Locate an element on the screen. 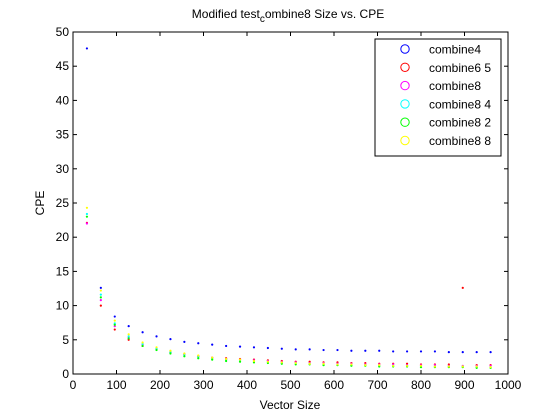 The width and height of the screenshot is (560, 420). y-tick-label: 5 is located at coordinates (65, 340).